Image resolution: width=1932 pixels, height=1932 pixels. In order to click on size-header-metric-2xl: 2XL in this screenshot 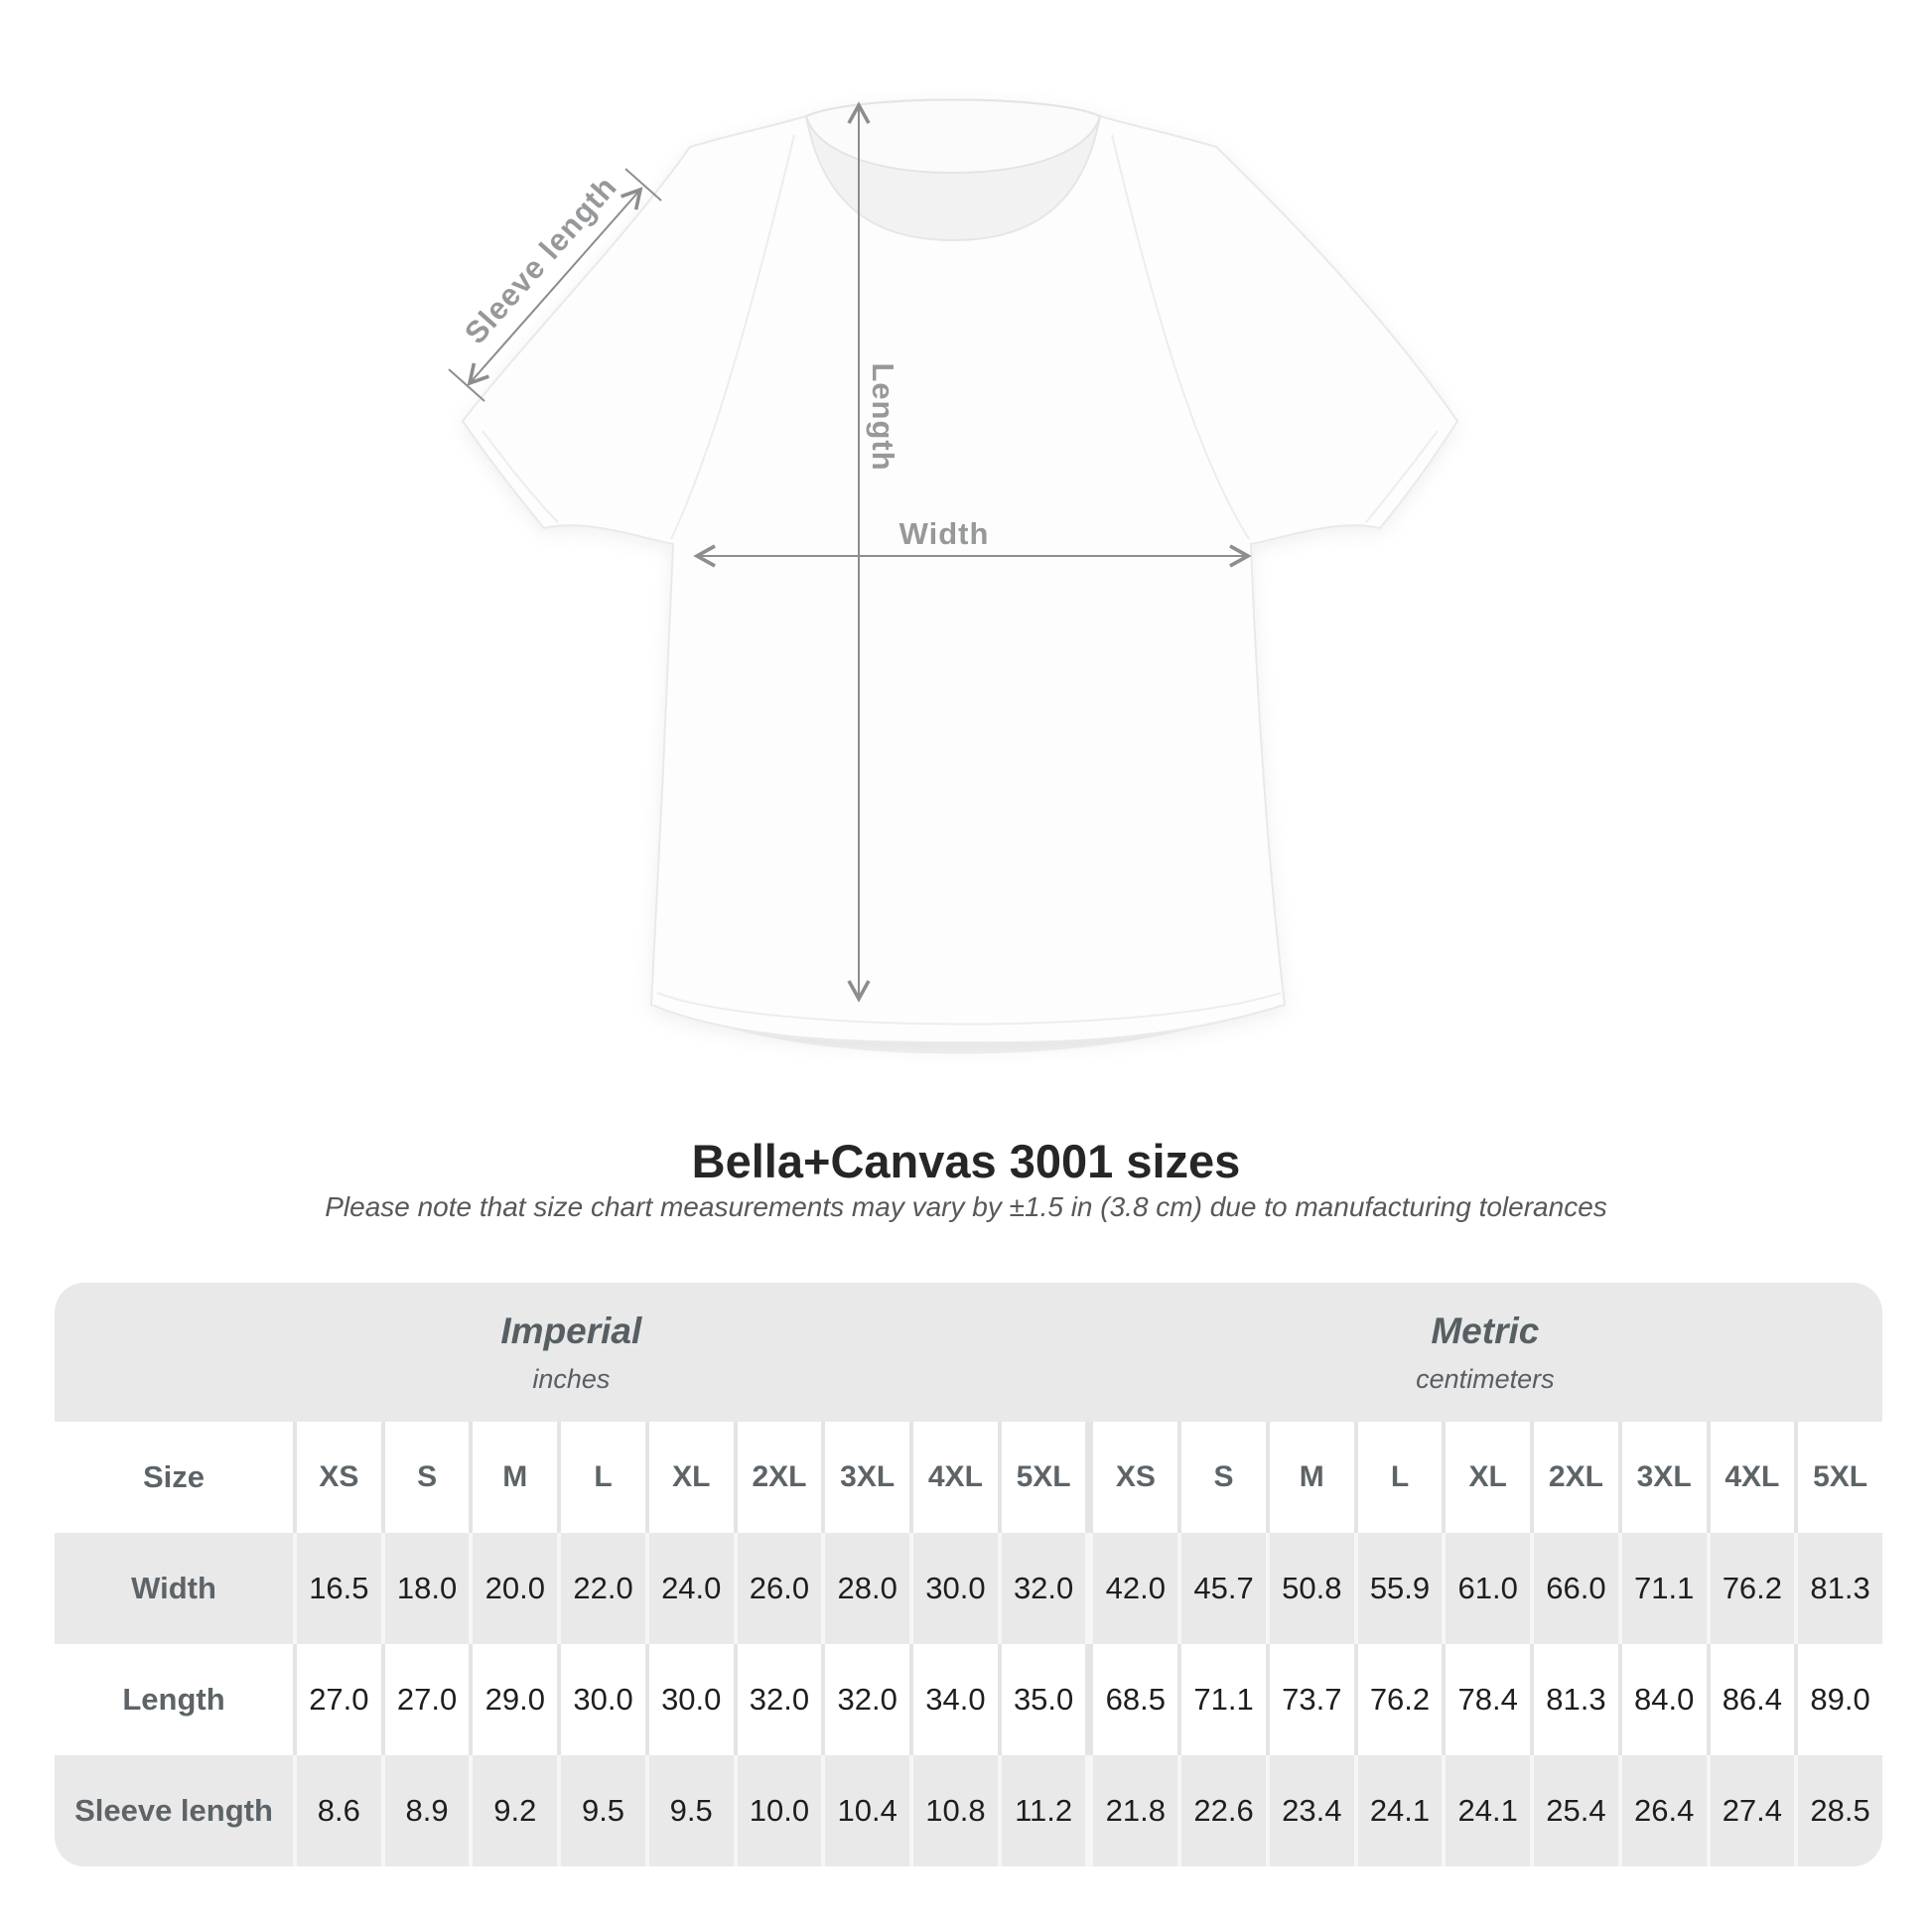, I will do `click(1574, 1478)`.